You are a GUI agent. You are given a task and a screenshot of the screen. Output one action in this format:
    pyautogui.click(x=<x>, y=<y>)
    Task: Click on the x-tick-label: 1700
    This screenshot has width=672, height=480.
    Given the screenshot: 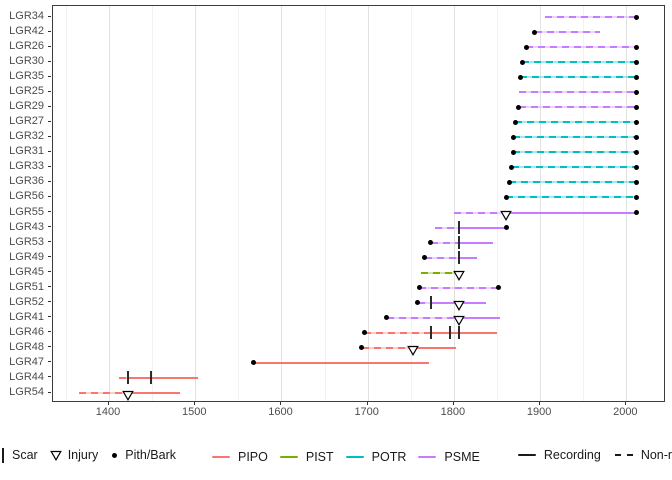 What is the action you would take?
    pyautogui.click(x=366, y=412)
    